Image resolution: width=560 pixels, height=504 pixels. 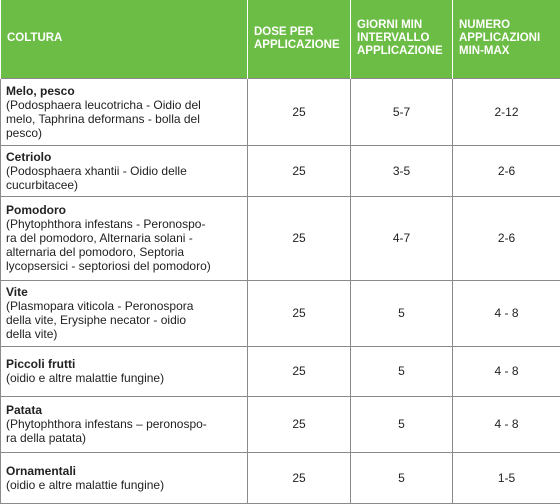 What do you see at coordinates (506, 51) in the screenshot?
I see `header-line: MIN-MAX` at bounding box center [506, 51].